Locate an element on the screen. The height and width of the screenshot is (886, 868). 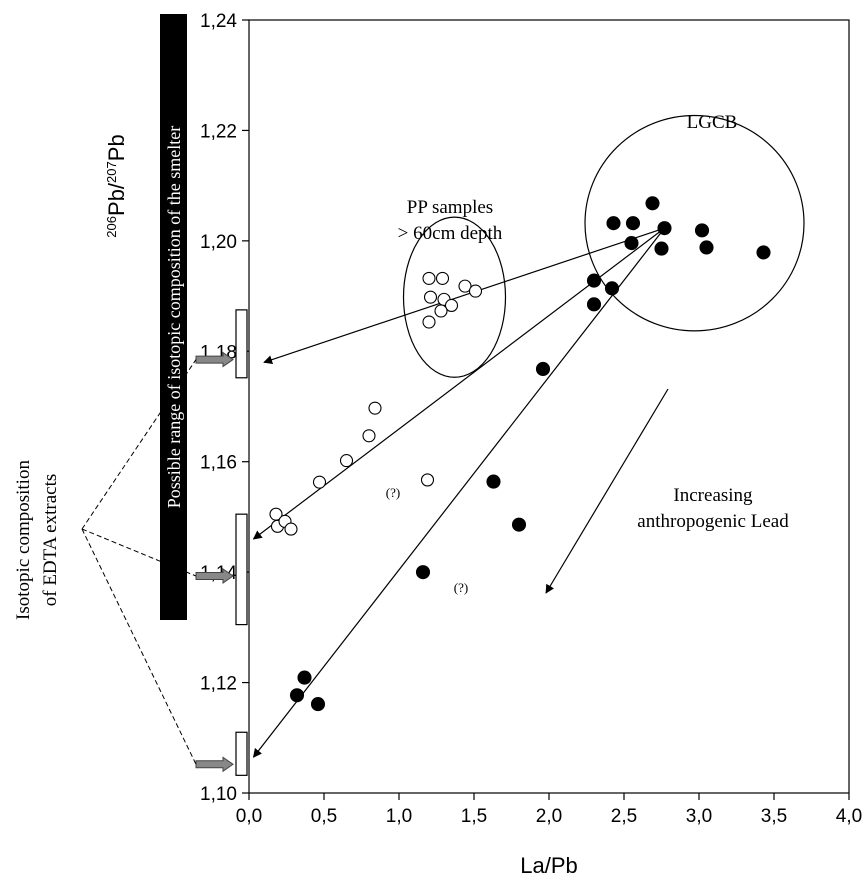
y-axis-label-slash: / is located at coordinates (116, 185).